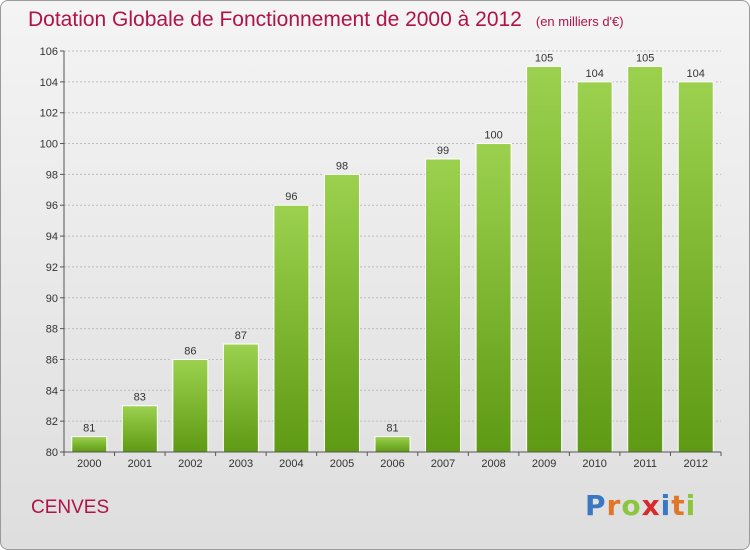 This screenshot has width=750, height=550. I want to click on data-label-2002: 86, so click(190, 351).